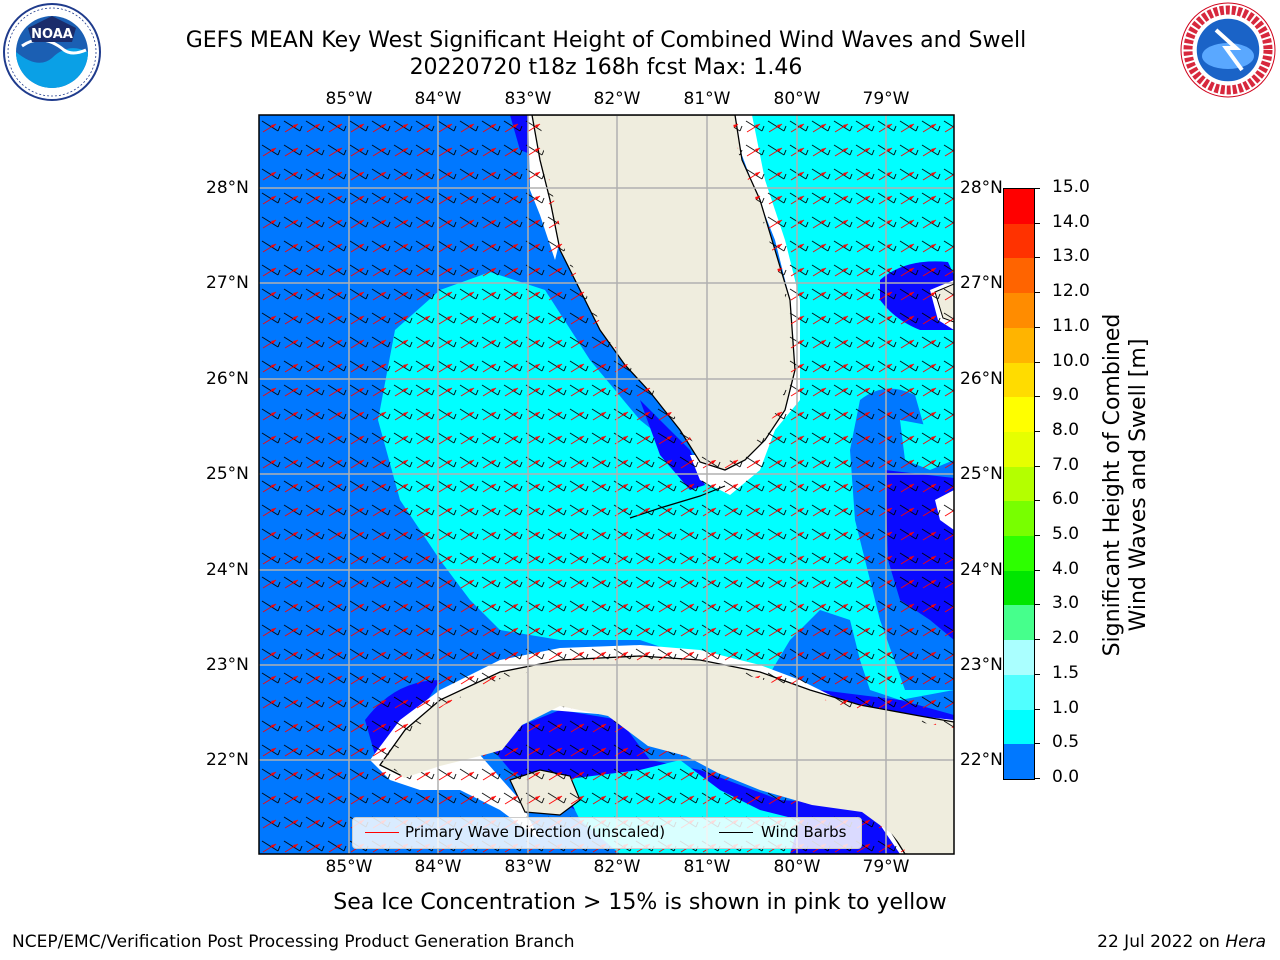 This screenshot has height=960, width=1280. I want to click on lon-label-bottom: 79°W, so click(886, 867).